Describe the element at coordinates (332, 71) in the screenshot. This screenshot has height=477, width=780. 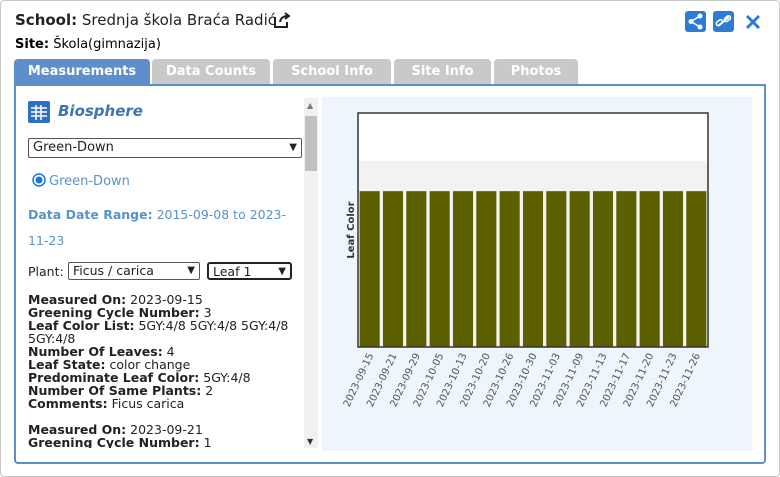
I see `tab: School Info` at that location.